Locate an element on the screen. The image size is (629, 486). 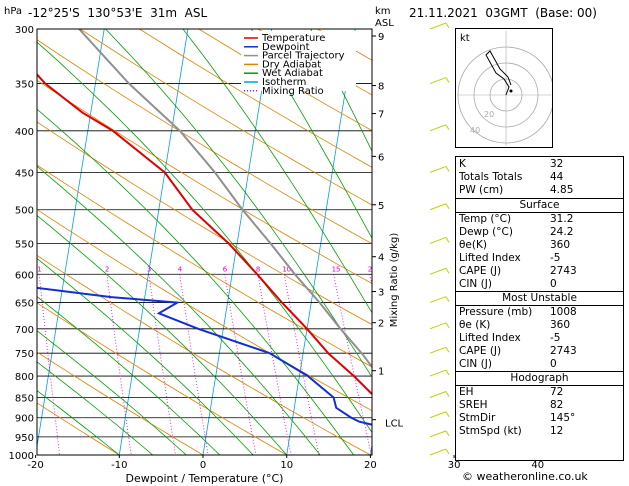
mixing-ratio-axis-label: Mixing Ratio (g/kg) is located at coordinates (394, 280).